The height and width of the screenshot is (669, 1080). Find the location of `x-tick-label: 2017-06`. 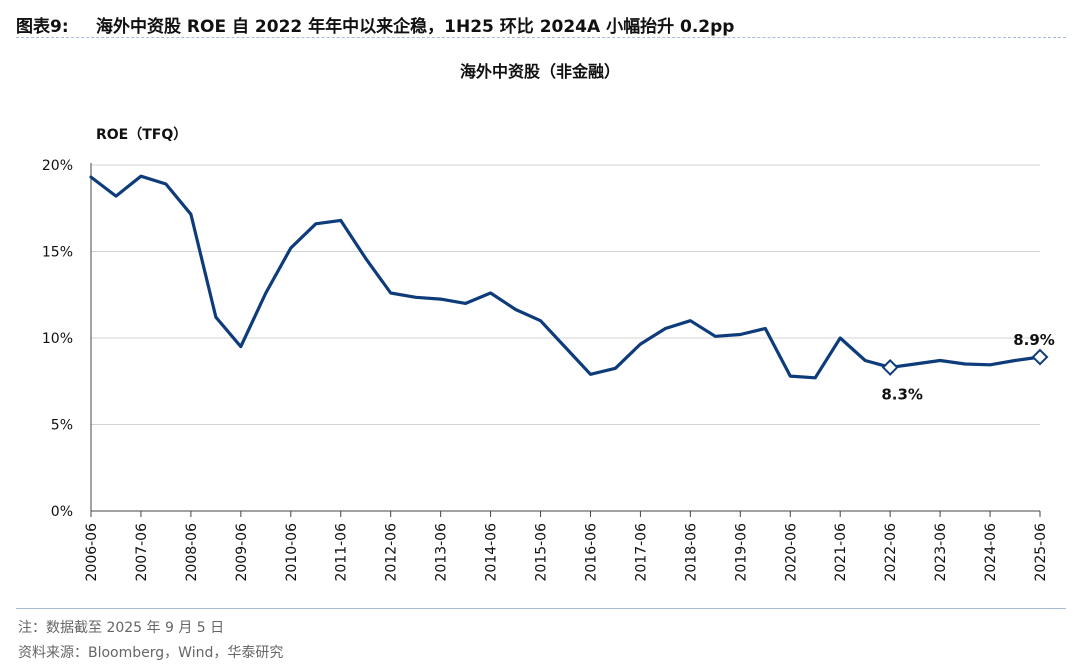

x-tick-label: 2017-06 is located at coordinates (641, 552).